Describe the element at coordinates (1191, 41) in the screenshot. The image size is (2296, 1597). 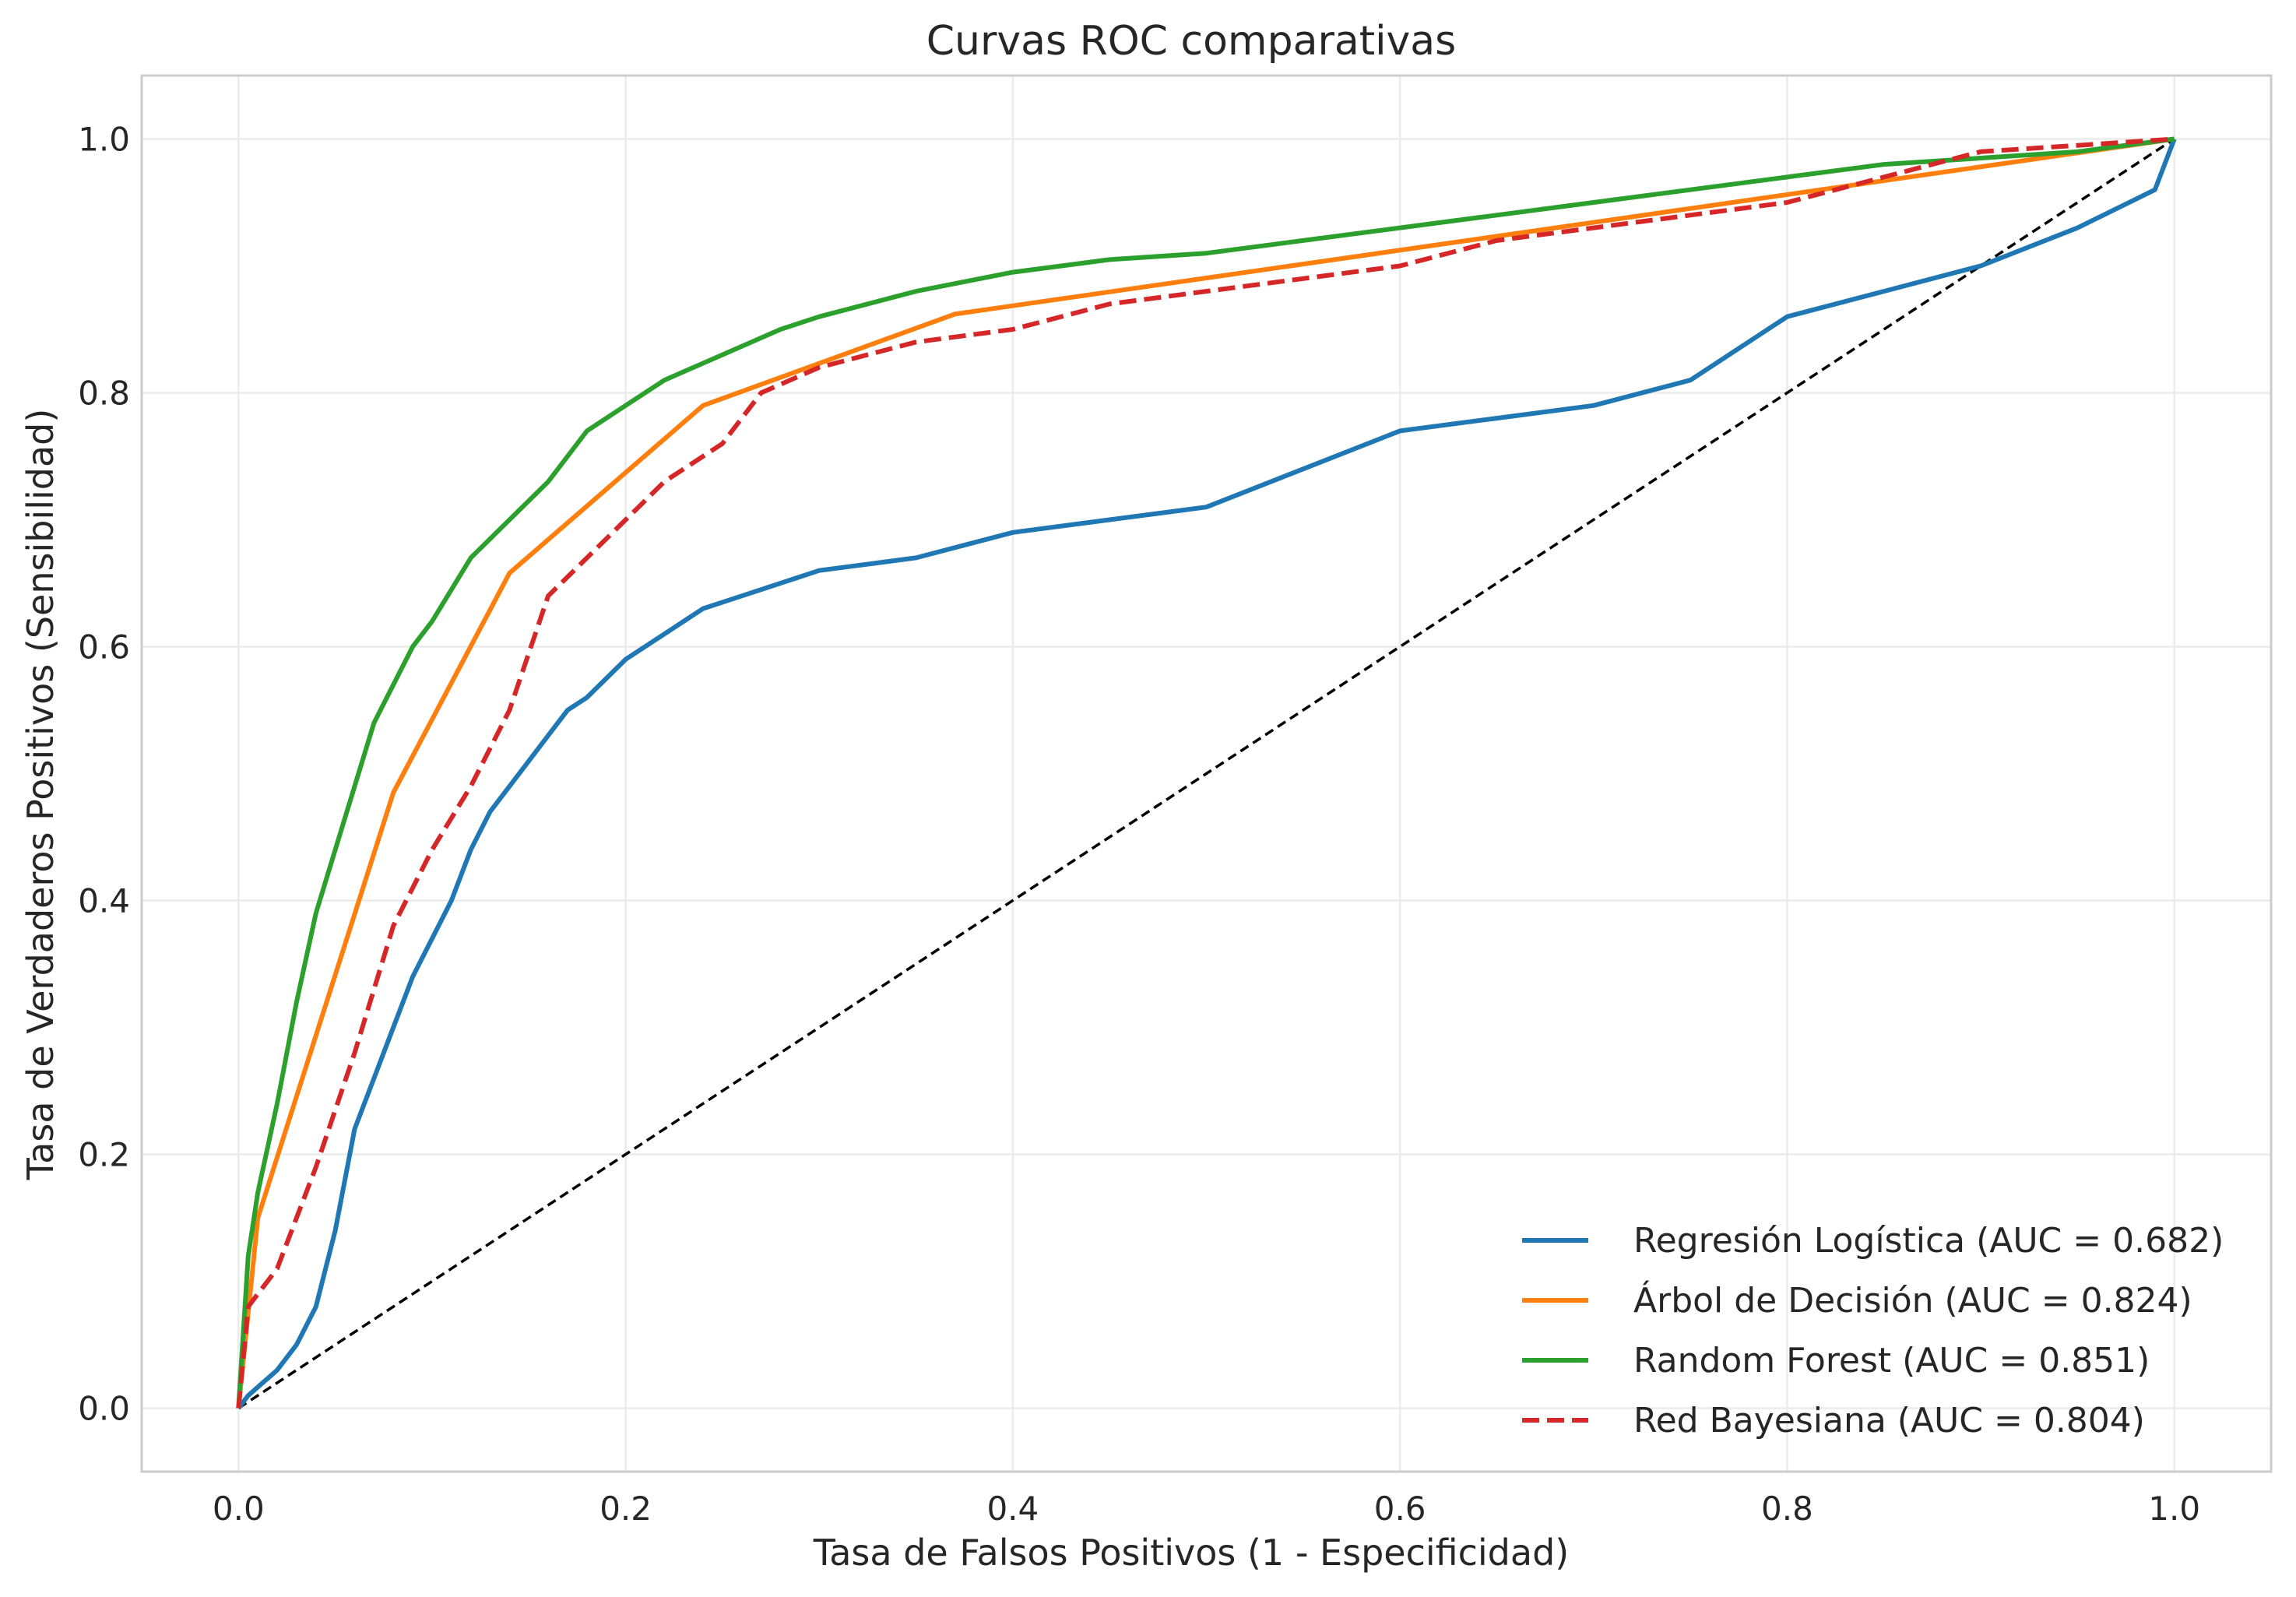
I see `chart-title: Curvas ROC comparativas` at that location.